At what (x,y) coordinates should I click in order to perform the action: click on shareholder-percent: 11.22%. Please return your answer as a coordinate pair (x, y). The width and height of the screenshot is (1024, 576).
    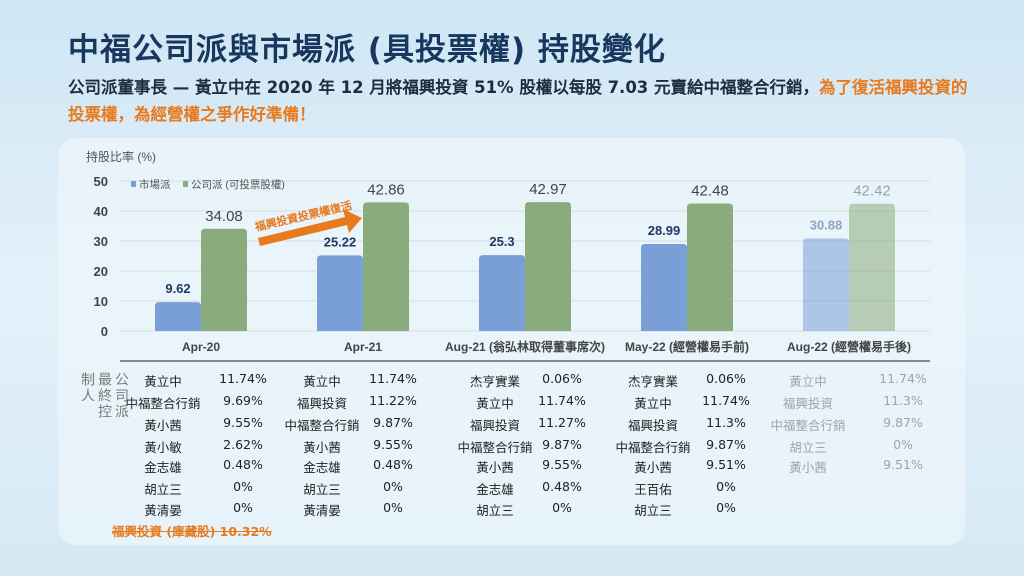
    Looking at the image, I should click on (393, 400).